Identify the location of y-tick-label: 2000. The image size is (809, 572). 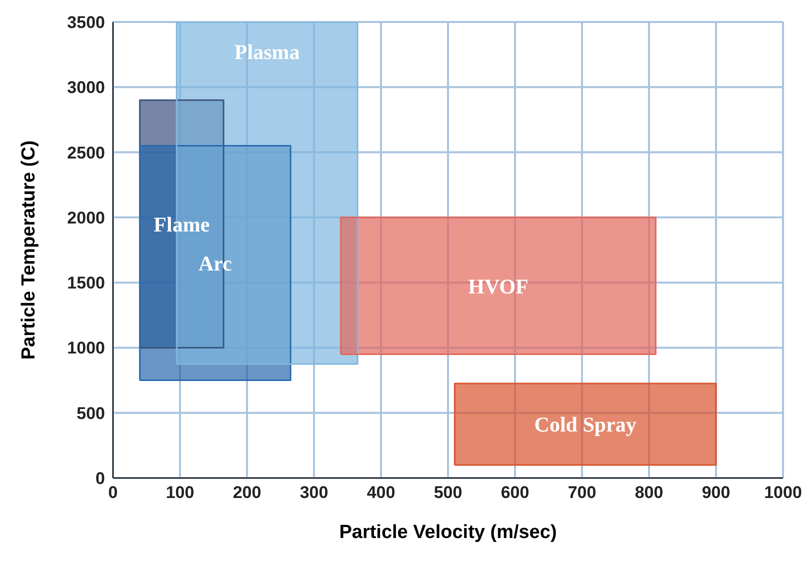
(86, 218).